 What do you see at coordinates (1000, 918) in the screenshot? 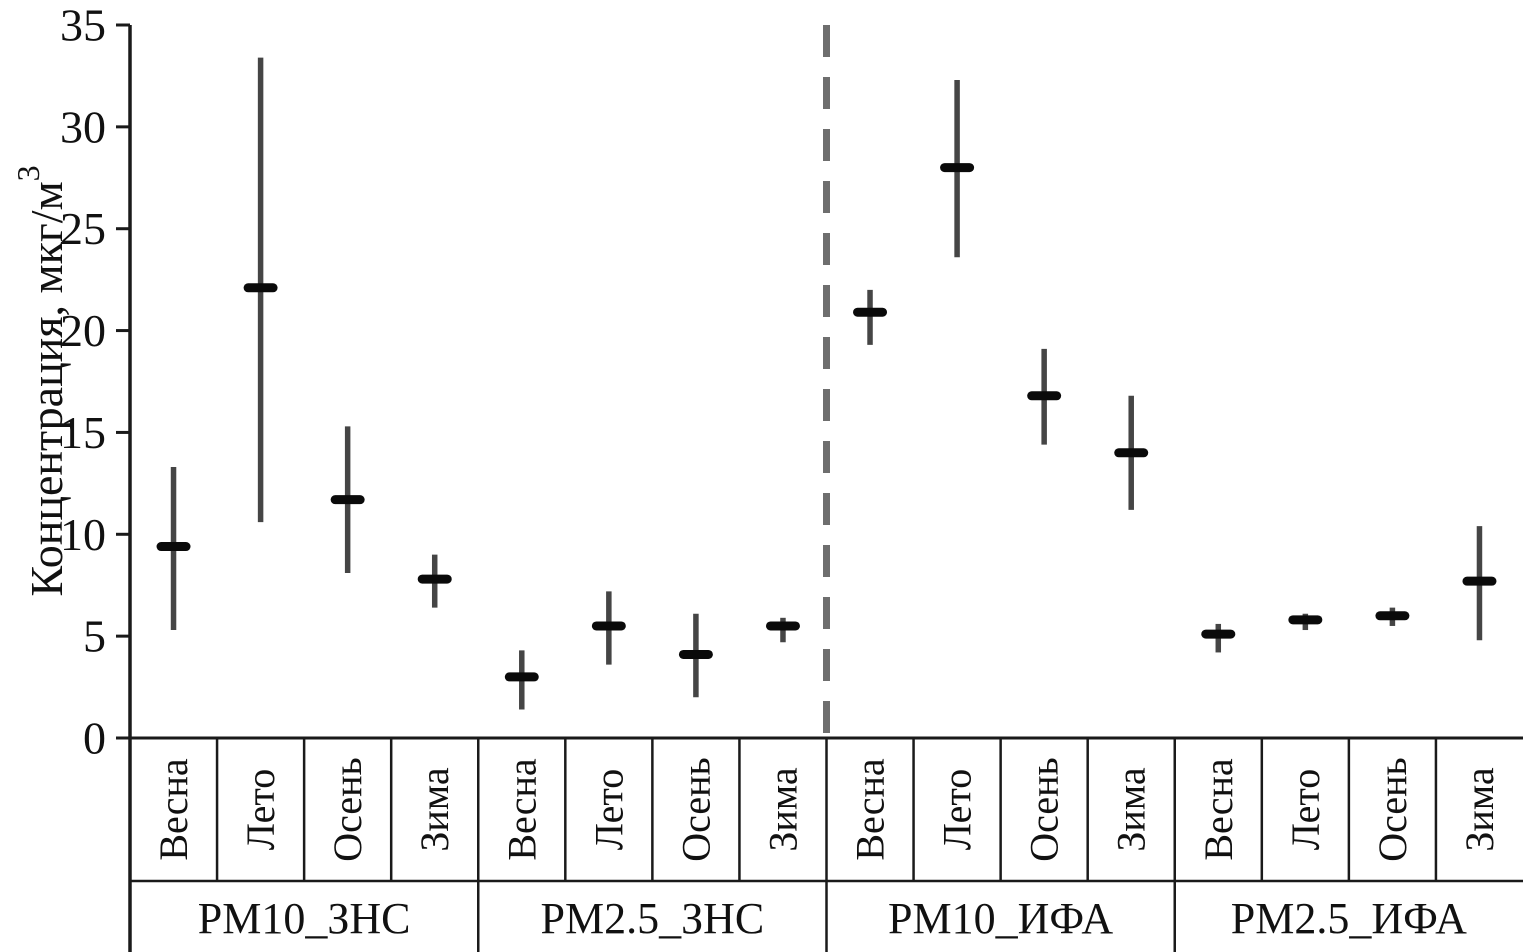
I see `group-label: PM10_ИФА` at bounding box center [1000, 918].